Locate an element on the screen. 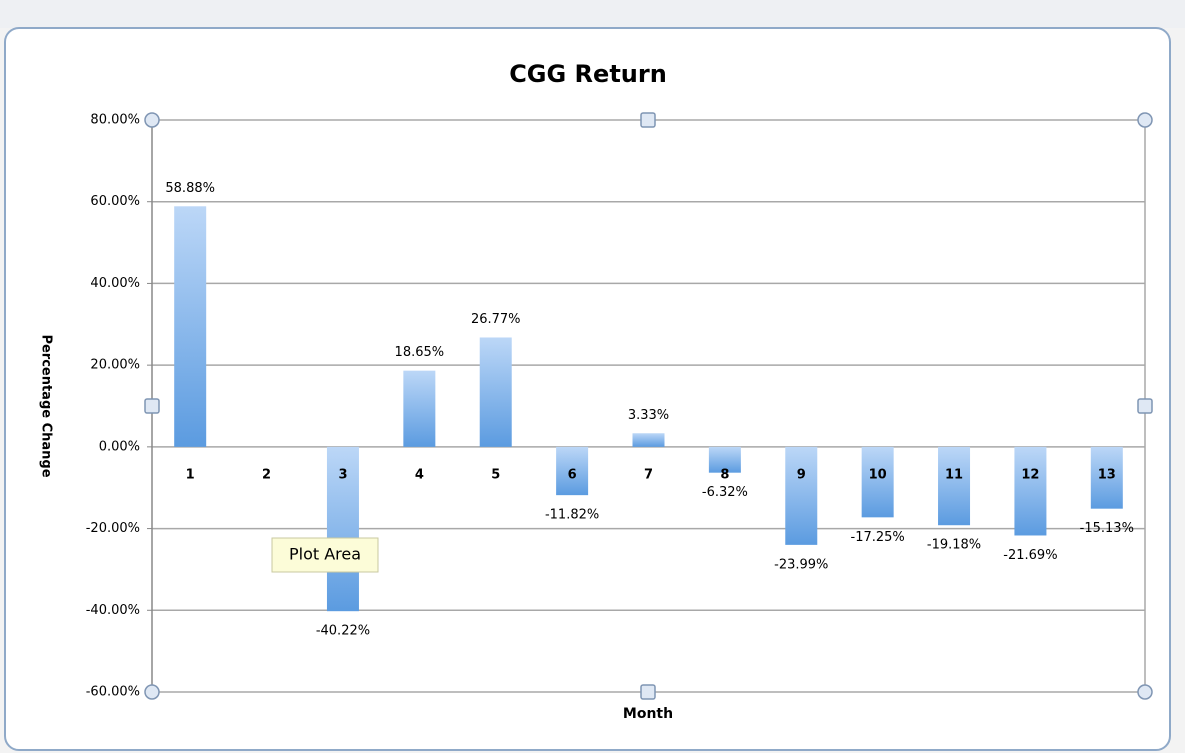 This screenshot has height=753, width=1185. data-label: 18.65% is located at coordinates (420, 352).